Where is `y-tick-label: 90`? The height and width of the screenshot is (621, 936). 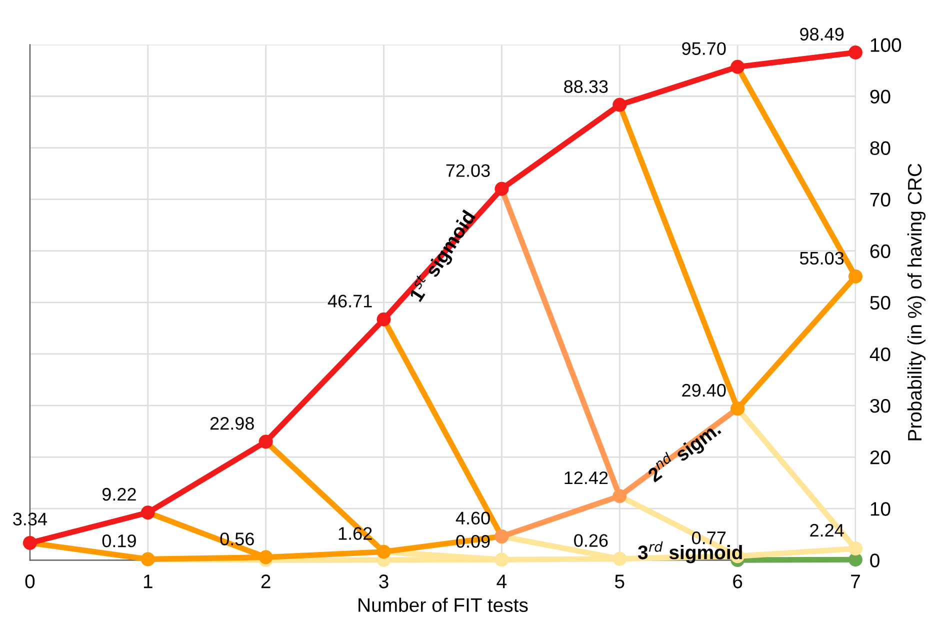
y-tick-label: 90 is located at coordinates (880, 97).